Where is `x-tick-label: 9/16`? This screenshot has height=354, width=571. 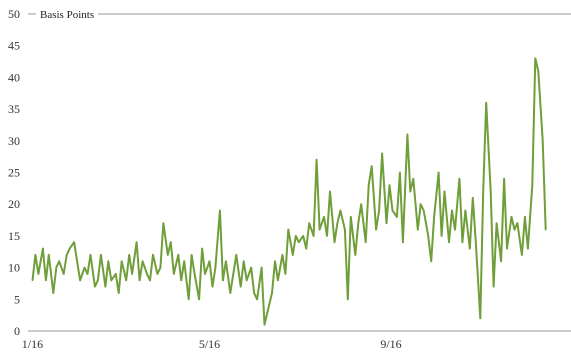 x-tick-label: 9/16 is located at coordinates (390, 344).